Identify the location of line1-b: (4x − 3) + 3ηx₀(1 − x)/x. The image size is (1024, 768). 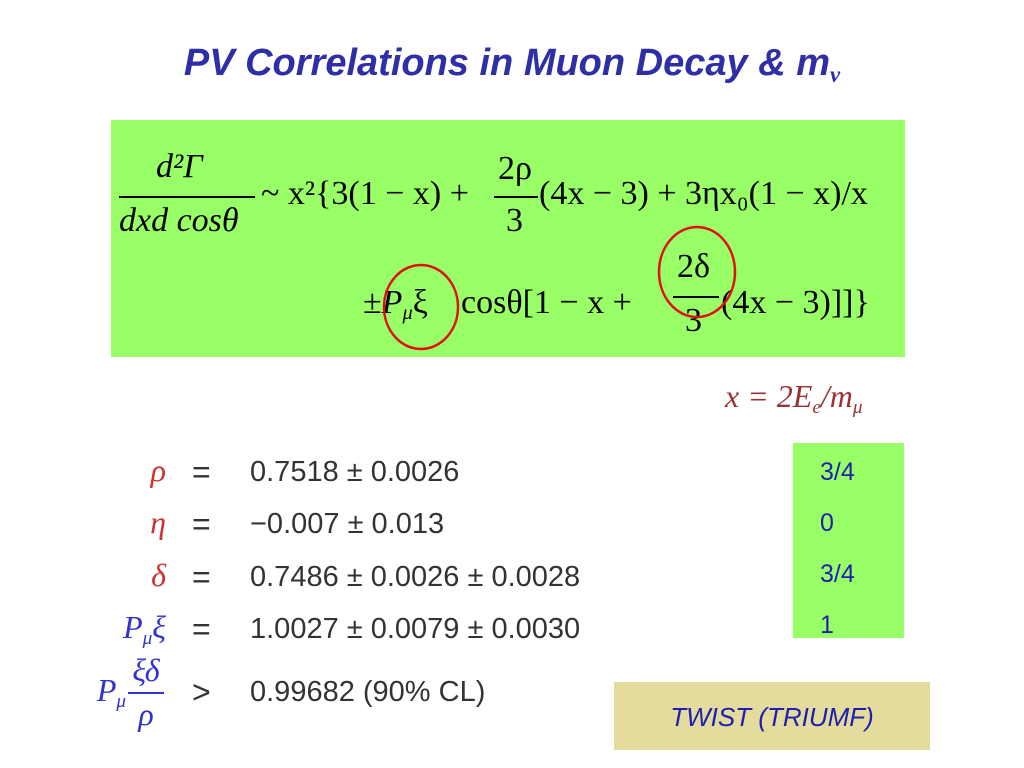
(703, 193).